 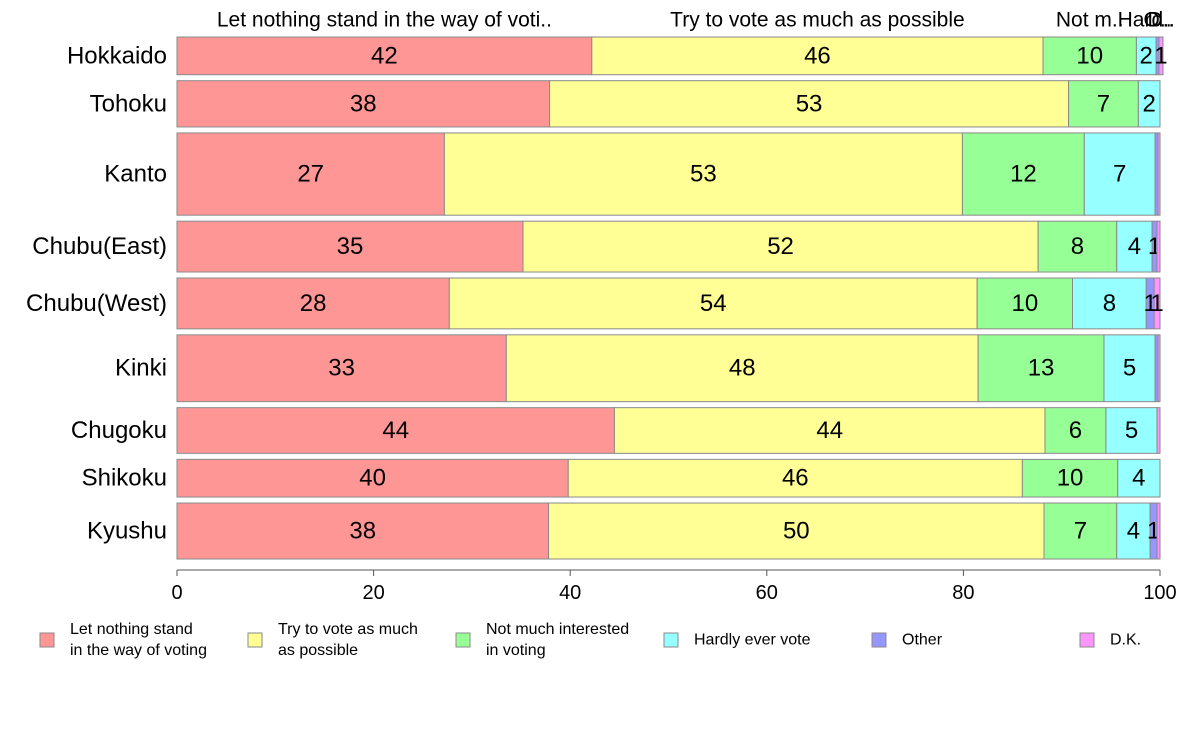 I want to click on data-label: 5, so click(x=1129, y=368).